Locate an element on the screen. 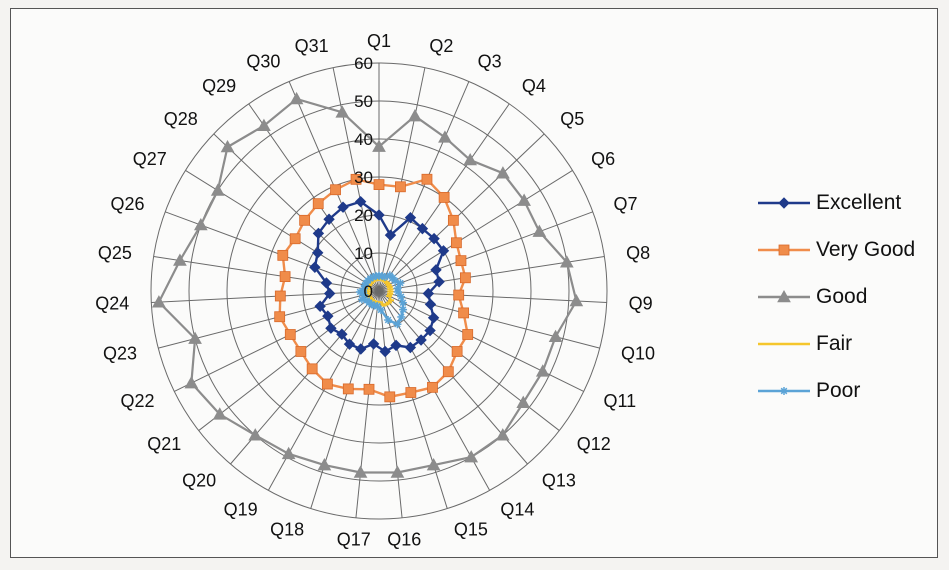  legend-label-excellent: Excellent is located at coordinates (859, 202).